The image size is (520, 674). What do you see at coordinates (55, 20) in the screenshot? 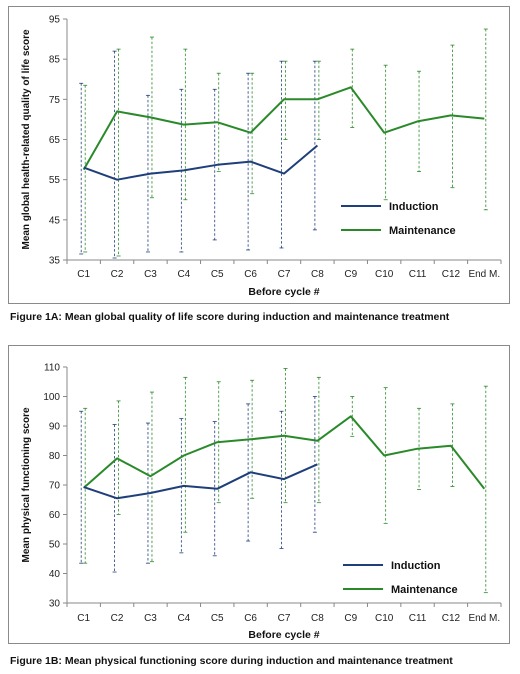
I see `y-tick-label: 95` at bounding box center [55, 20].